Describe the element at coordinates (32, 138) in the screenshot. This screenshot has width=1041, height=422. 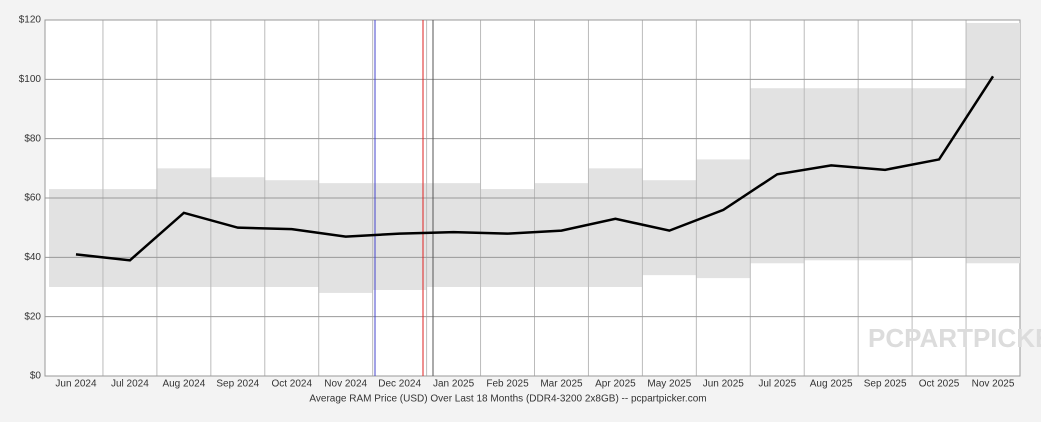
I see `y-tick-label: $80` at that location.